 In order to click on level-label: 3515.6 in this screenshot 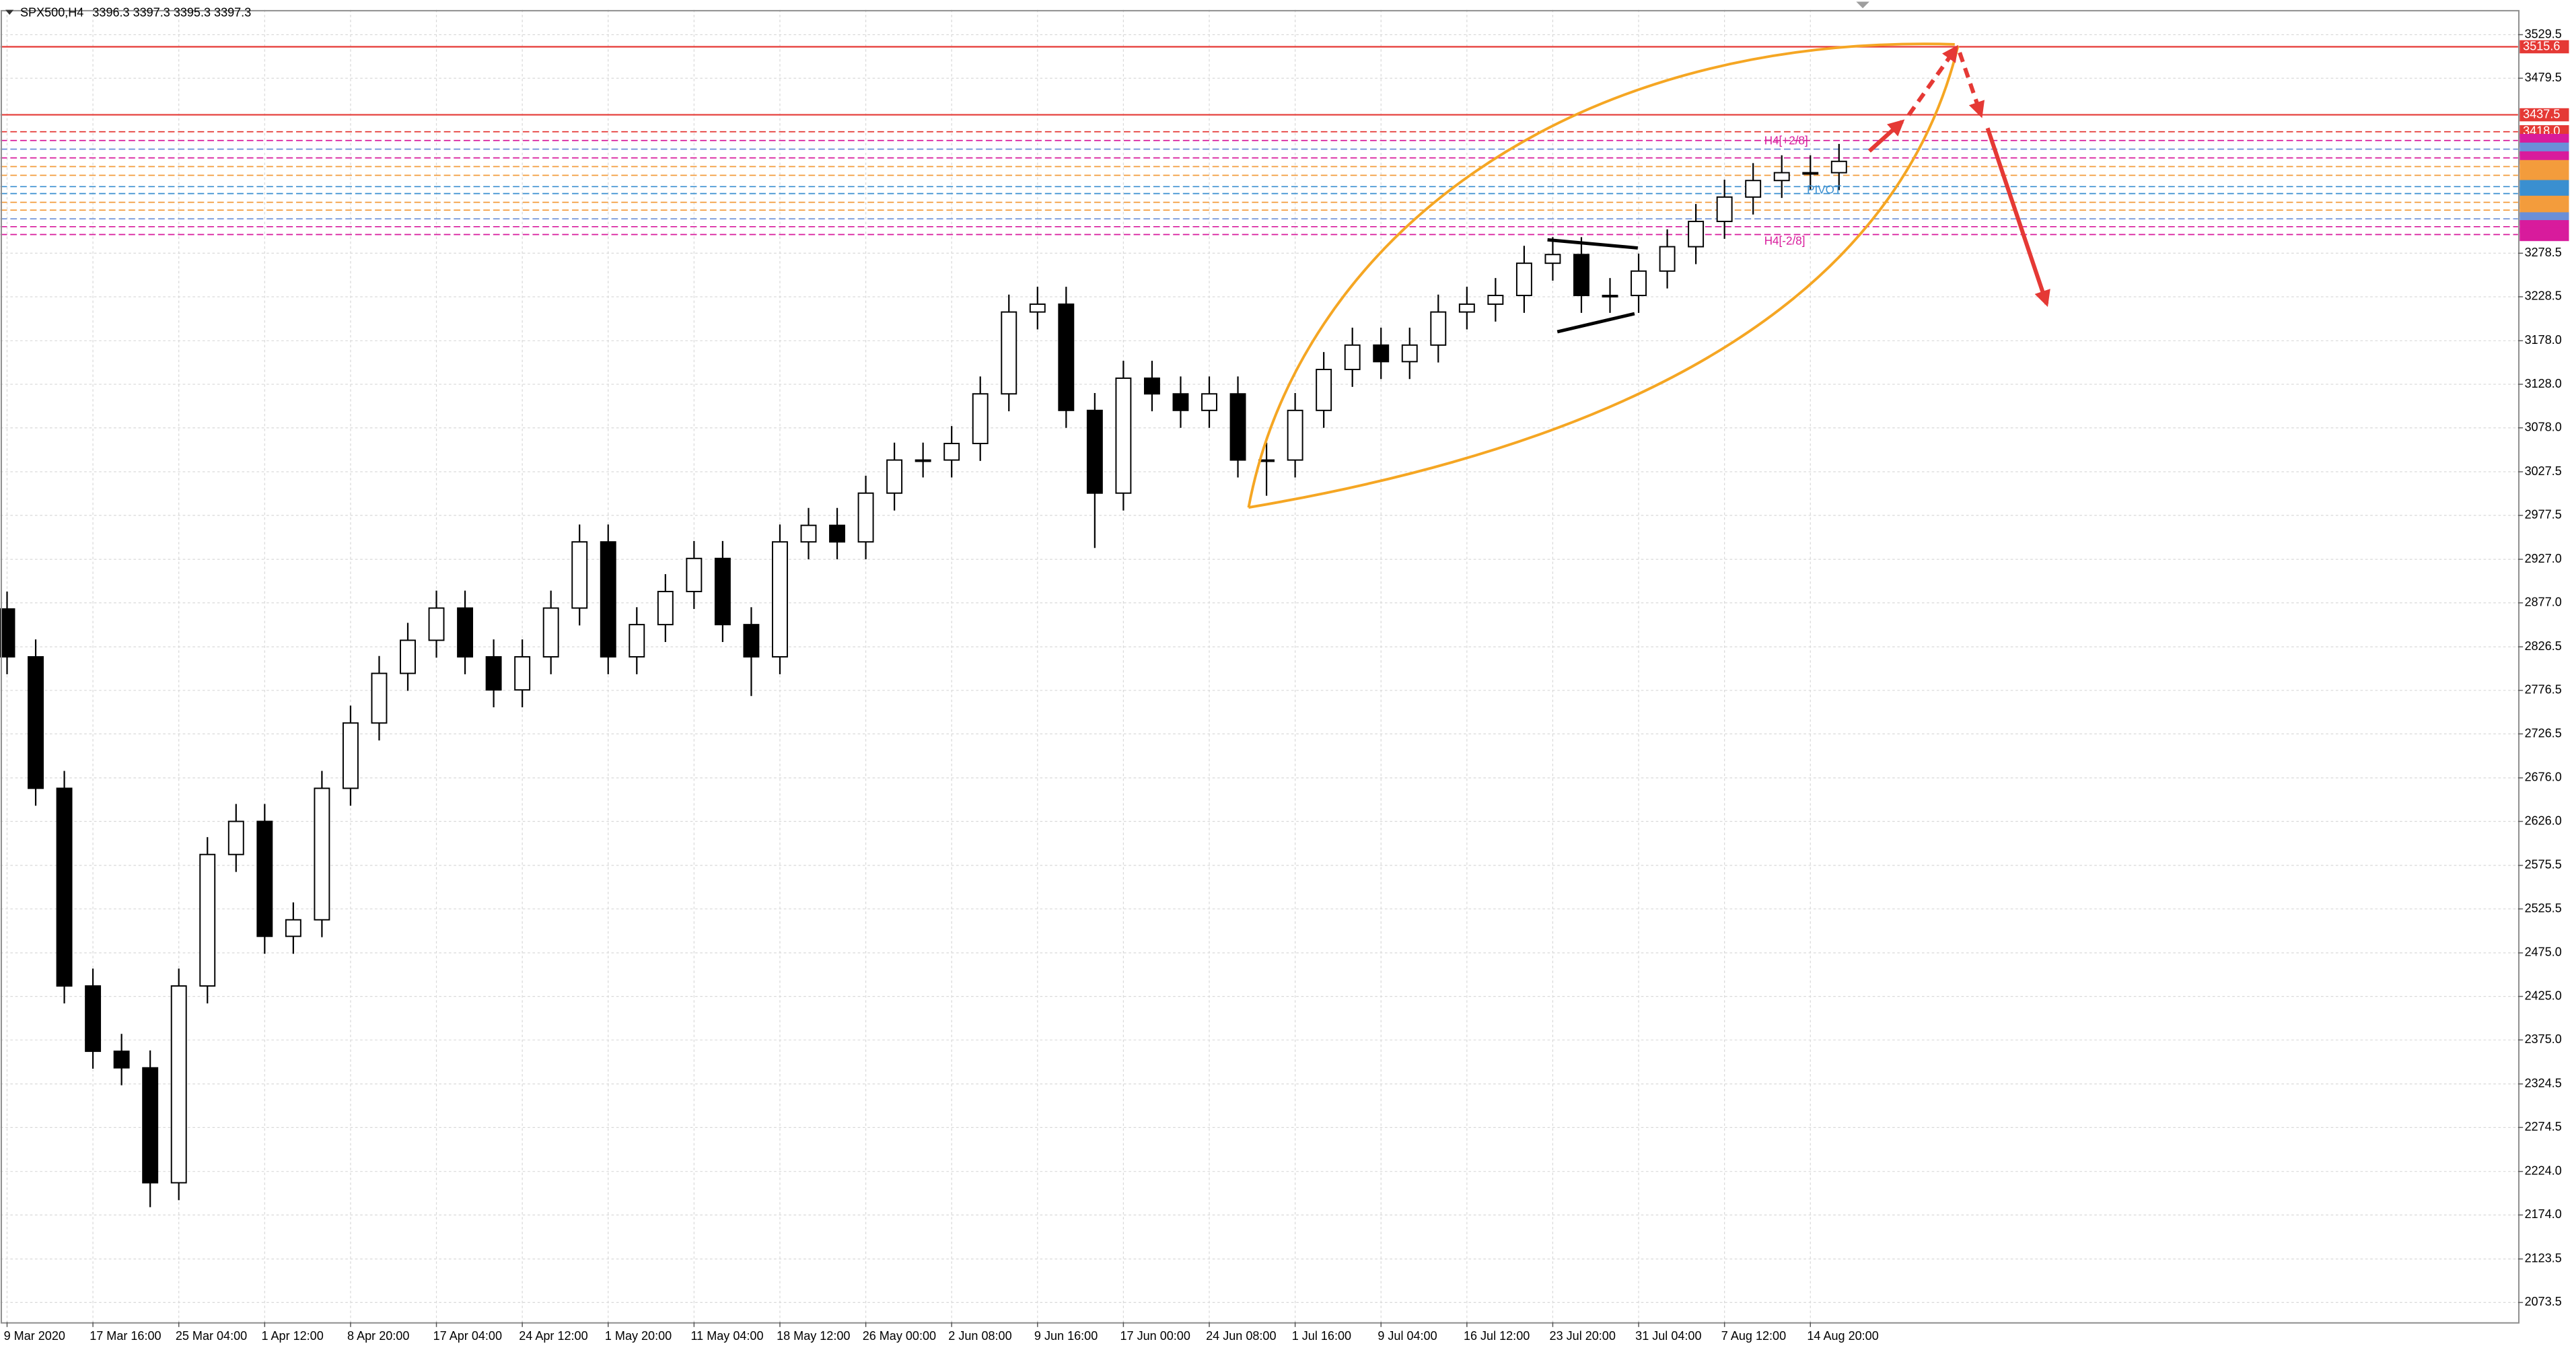, I will do `click(2541, 45)`.